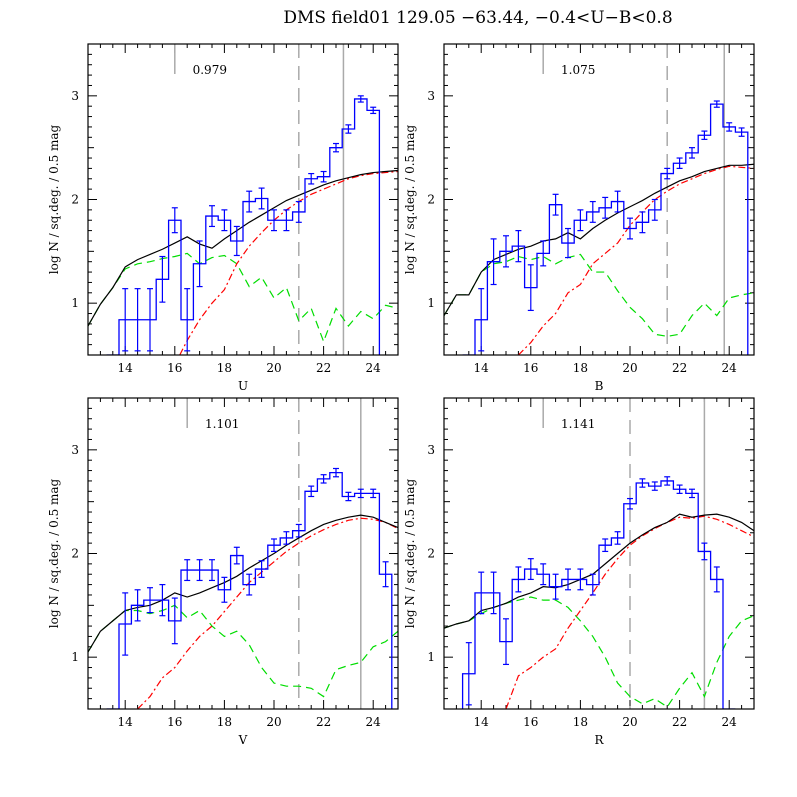 The width and height of the screenshot is (797, 797). I want to click on figure-title: DMS field01 129.05 −63.44, −0.4<U−B<0.8, so click(477, 18).